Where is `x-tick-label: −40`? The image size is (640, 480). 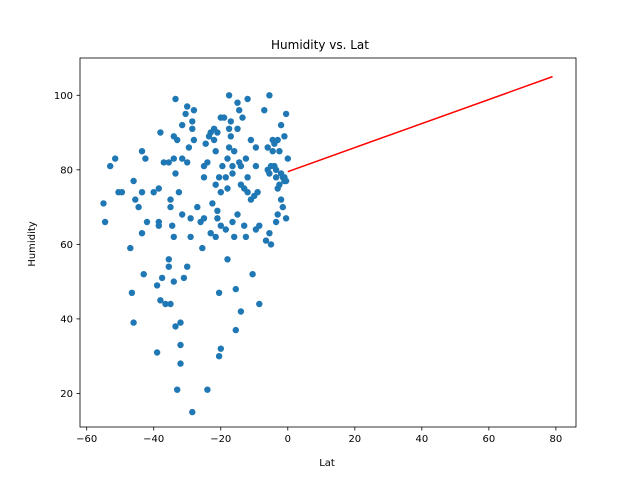
x-tick-label: −40 is located at coordinates (153, 439).